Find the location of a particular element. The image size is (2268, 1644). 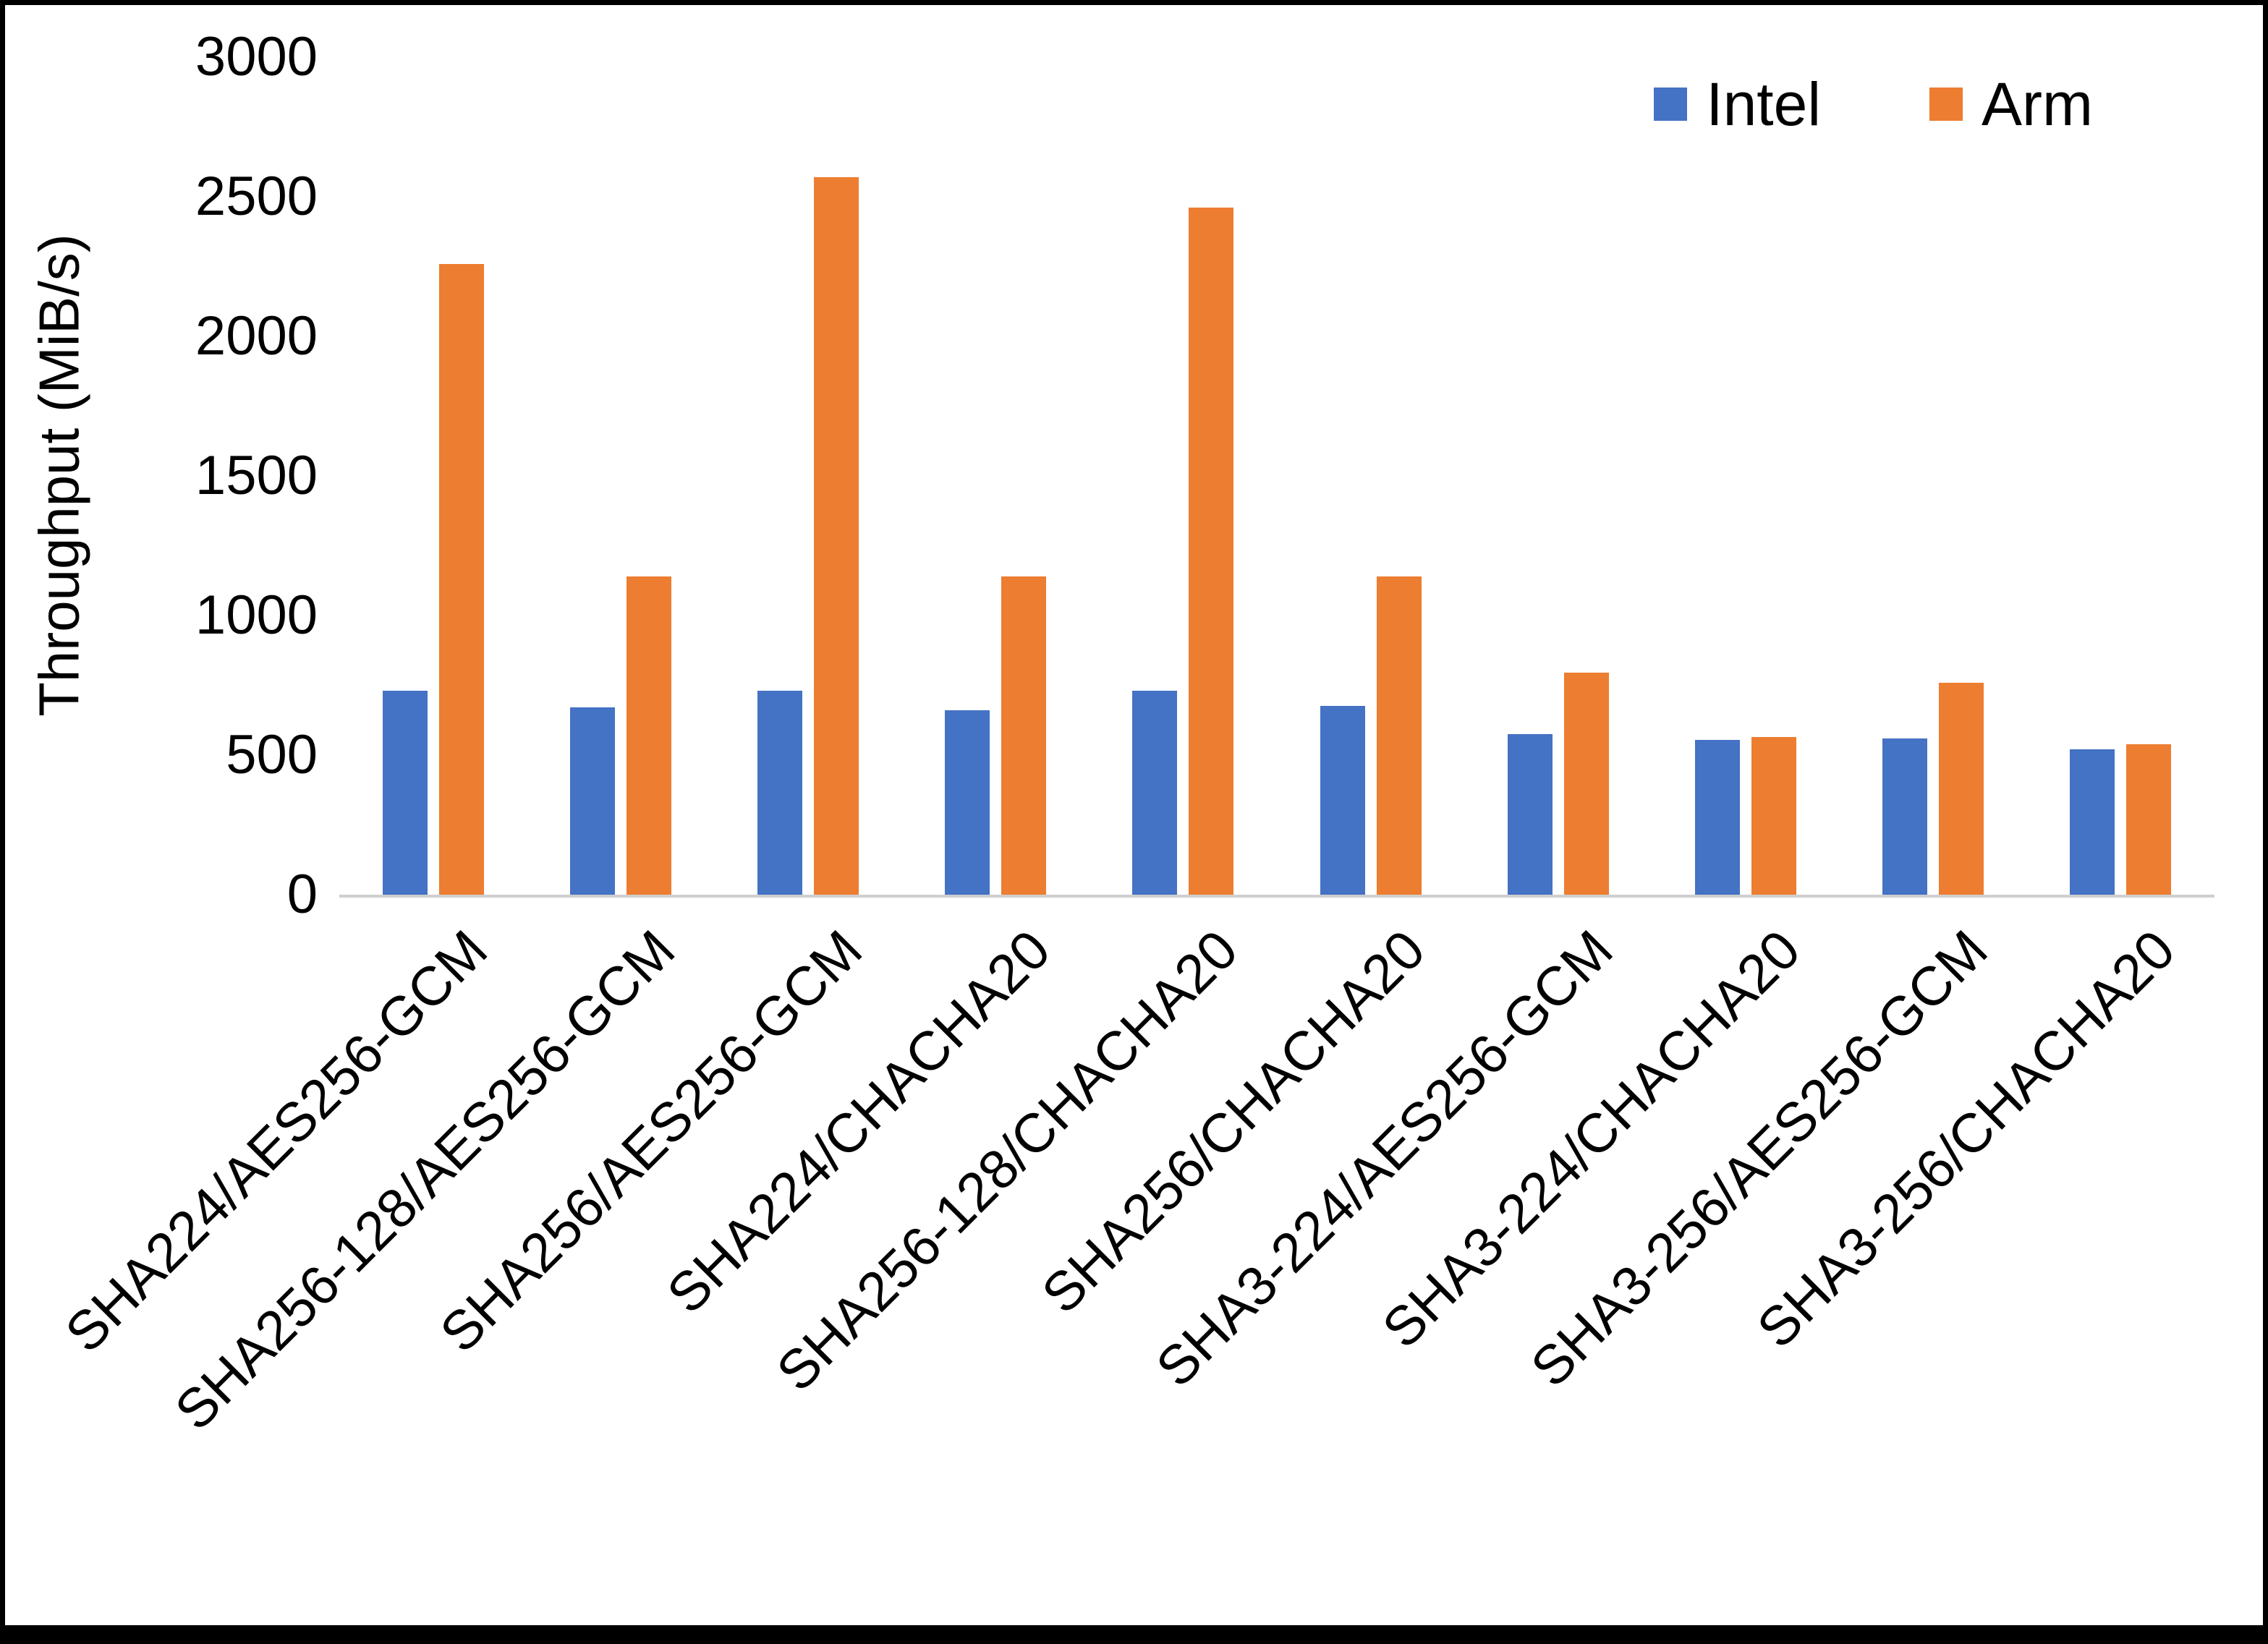

legend-swatch-intel is located at coordinates (1671, 104).